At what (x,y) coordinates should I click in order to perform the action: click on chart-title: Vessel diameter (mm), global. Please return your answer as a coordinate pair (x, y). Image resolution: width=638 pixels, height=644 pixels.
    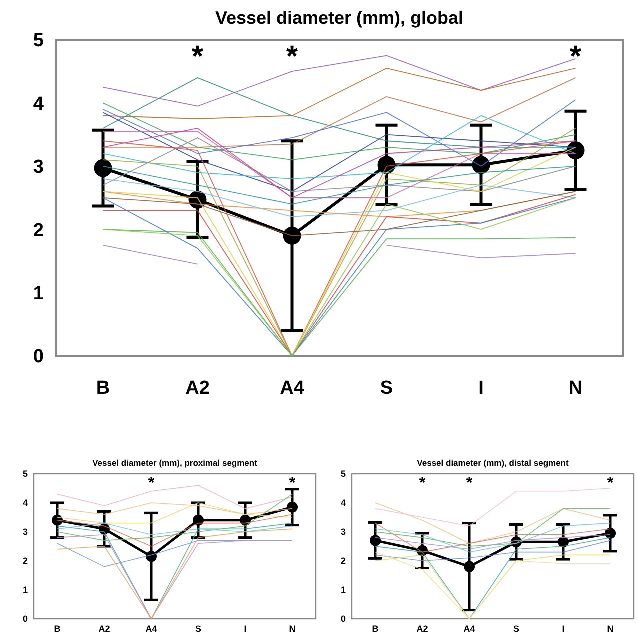
    Looking at the image, I should click on (339, 18).